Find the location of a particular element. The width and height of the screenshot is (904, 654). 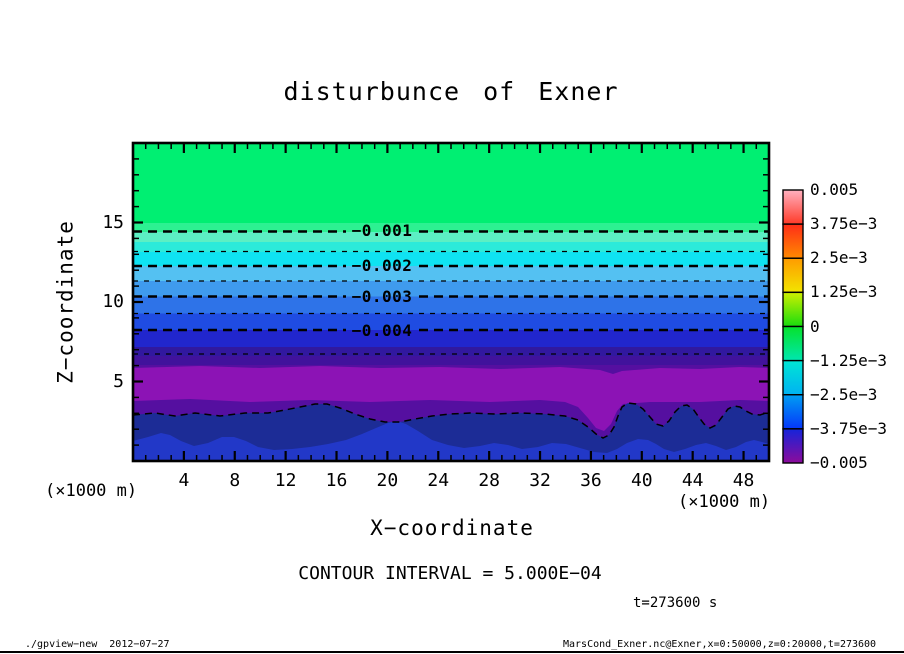

x-tick-label: 20 is located at coordinates (387, 480).